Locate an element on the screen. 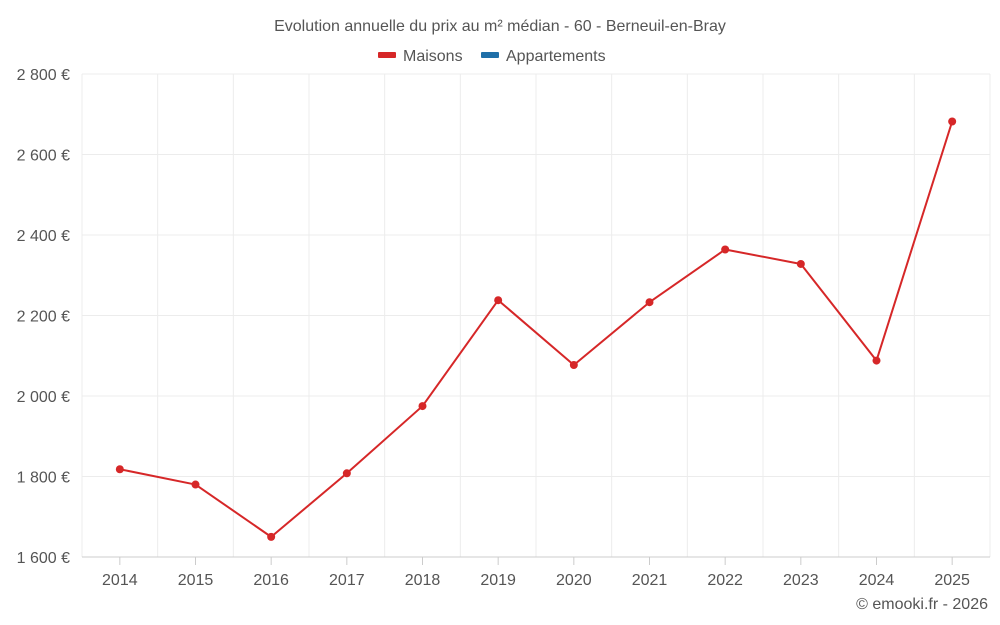 This screenshot has width=1000, height=625. data-point-2021 is located at coordinates (649, 302).